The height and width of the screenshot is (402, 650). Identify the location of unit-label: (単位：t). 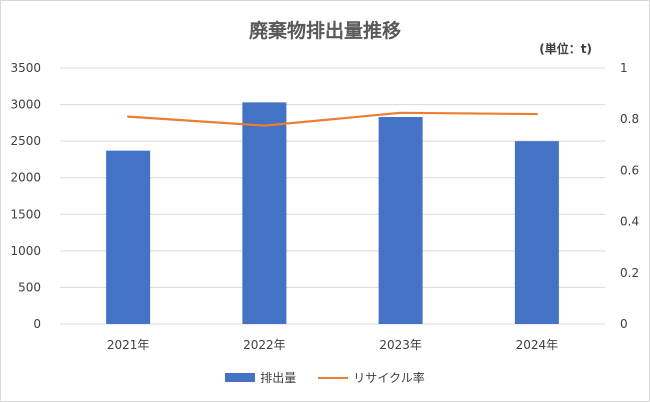
(565, 49).